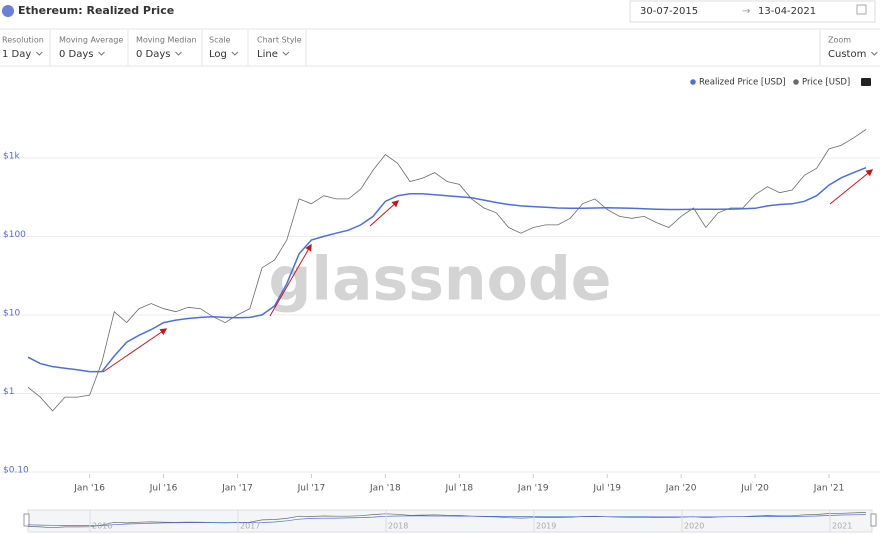  What do you see at coordinates (279, 40) in the screenshot?
I see `control-label: Chart Style` at bounding box center [279, 40].